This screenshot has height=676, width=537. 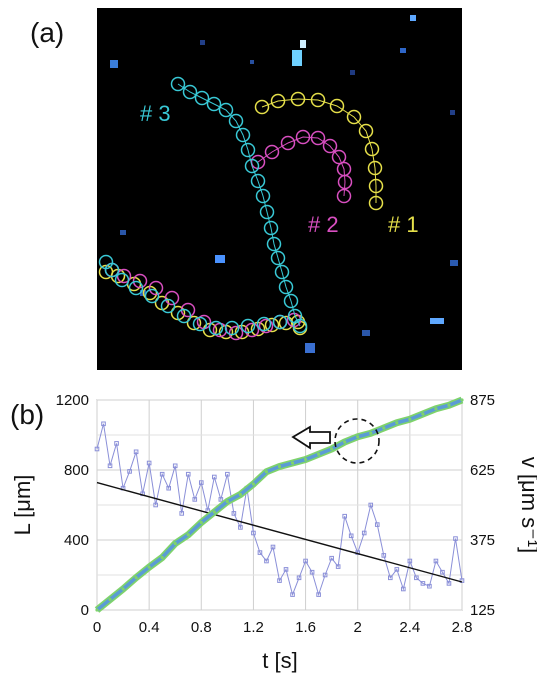 I want to click on x-tick-label: 1.6, so click(x=305, y=627).